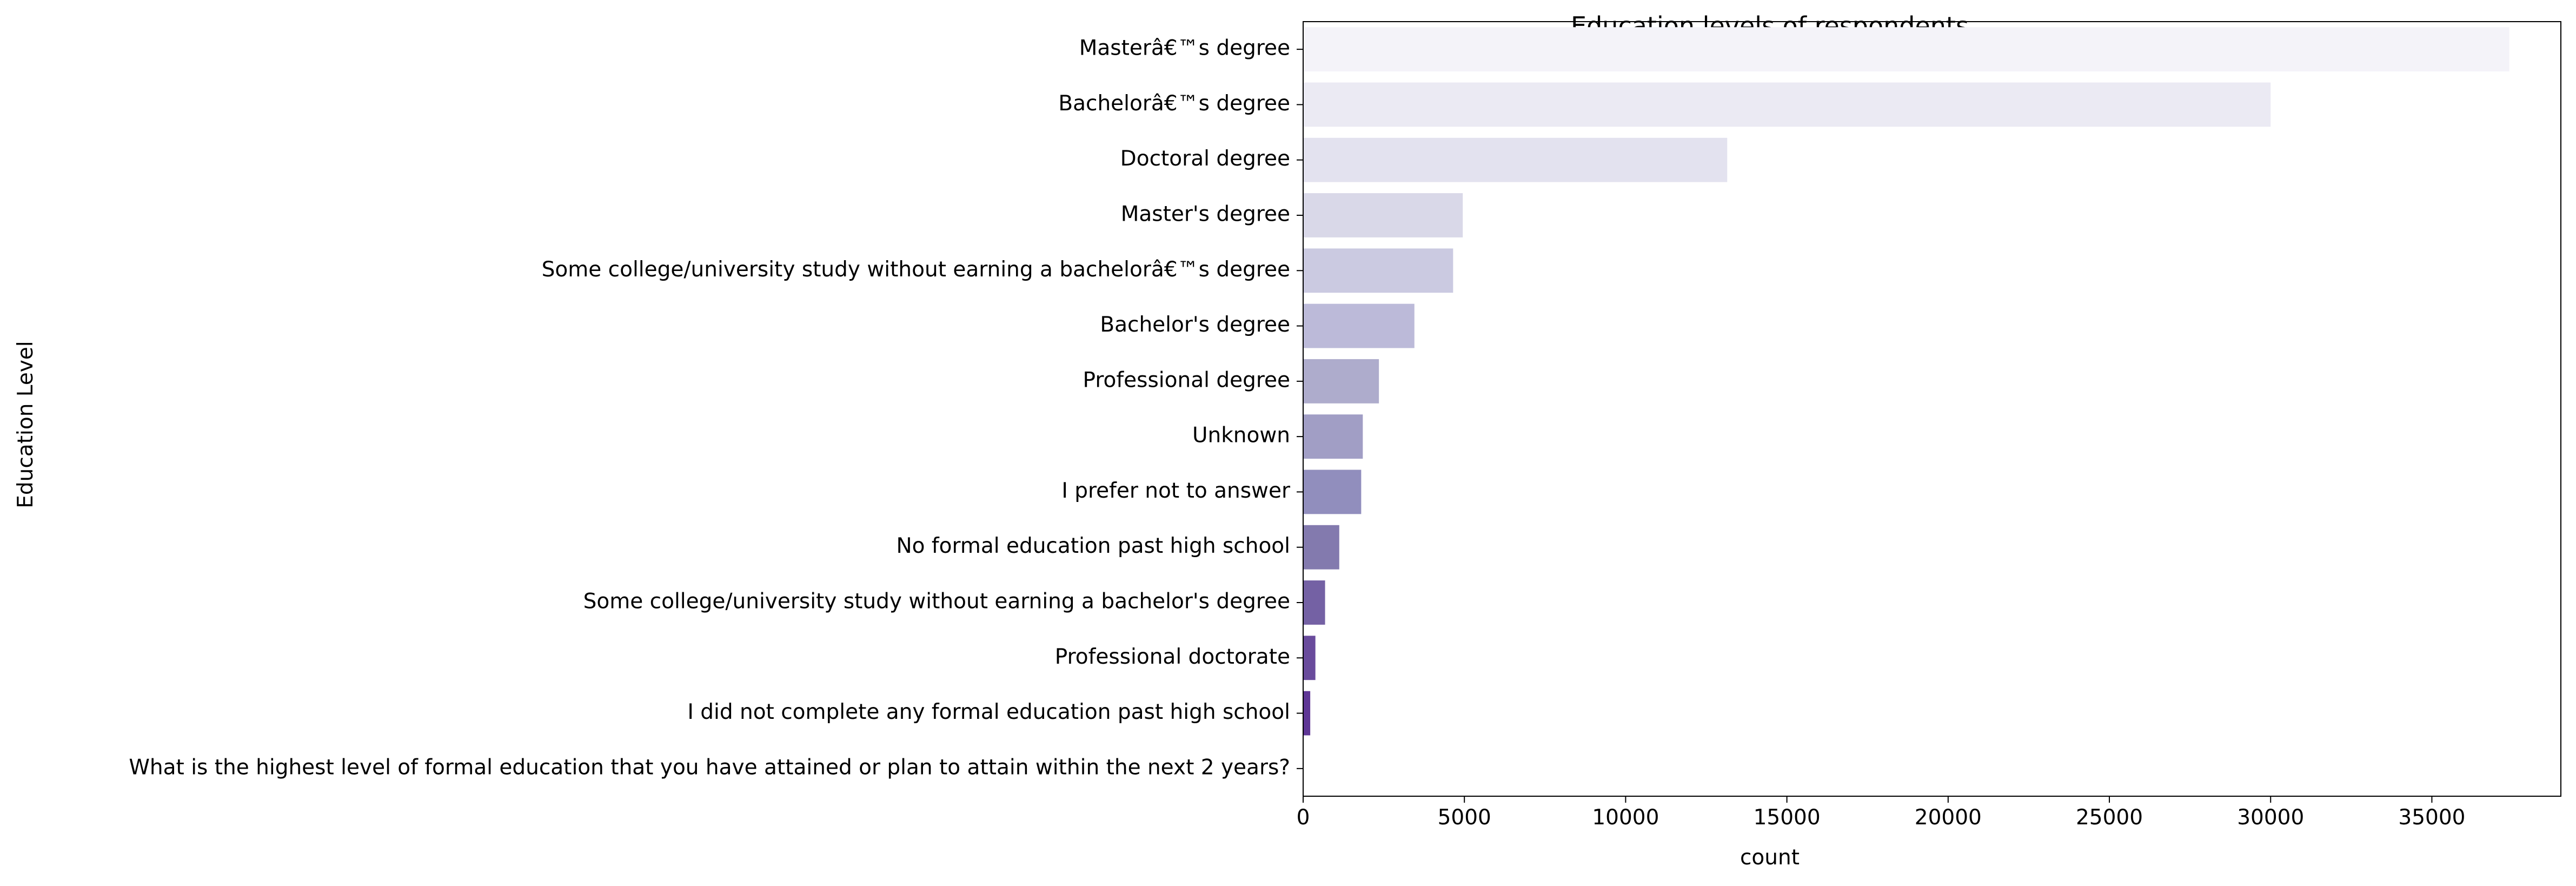 This screenshot has width=2576, height=886. What do you see at coordinates (1625, 817) in the screenshot?
I see `x-tick-label: 10000` at bounding box center [1625, 817].